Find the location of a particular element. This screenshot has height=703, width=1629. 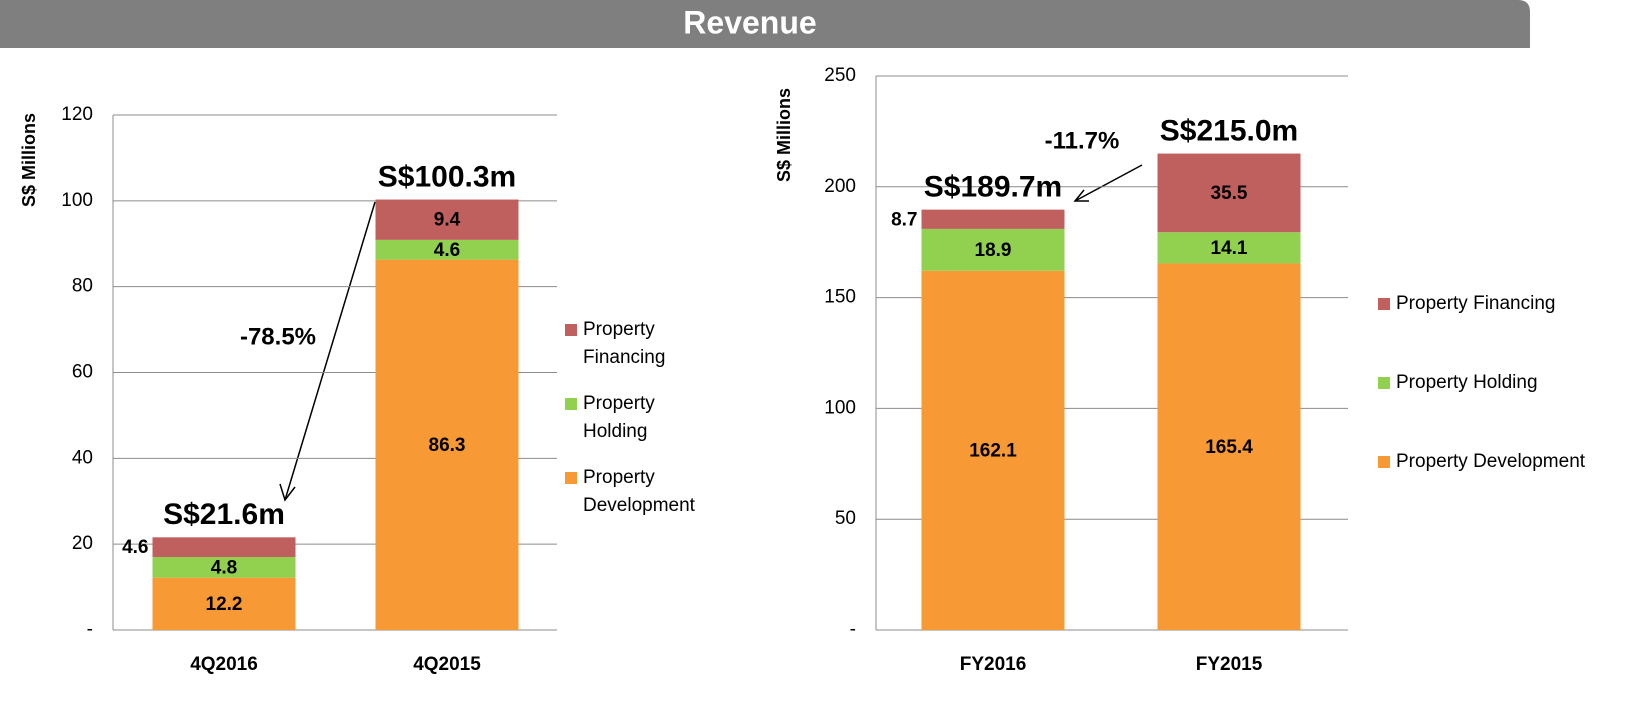

value-label: 12.2 is located at coordinates (224, 604).